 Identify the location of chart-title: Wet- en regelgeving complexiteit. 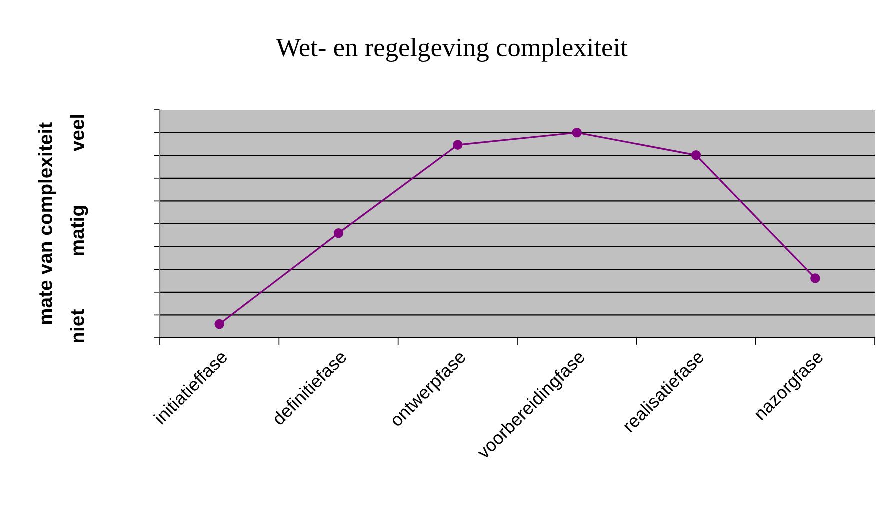
(452, 50).